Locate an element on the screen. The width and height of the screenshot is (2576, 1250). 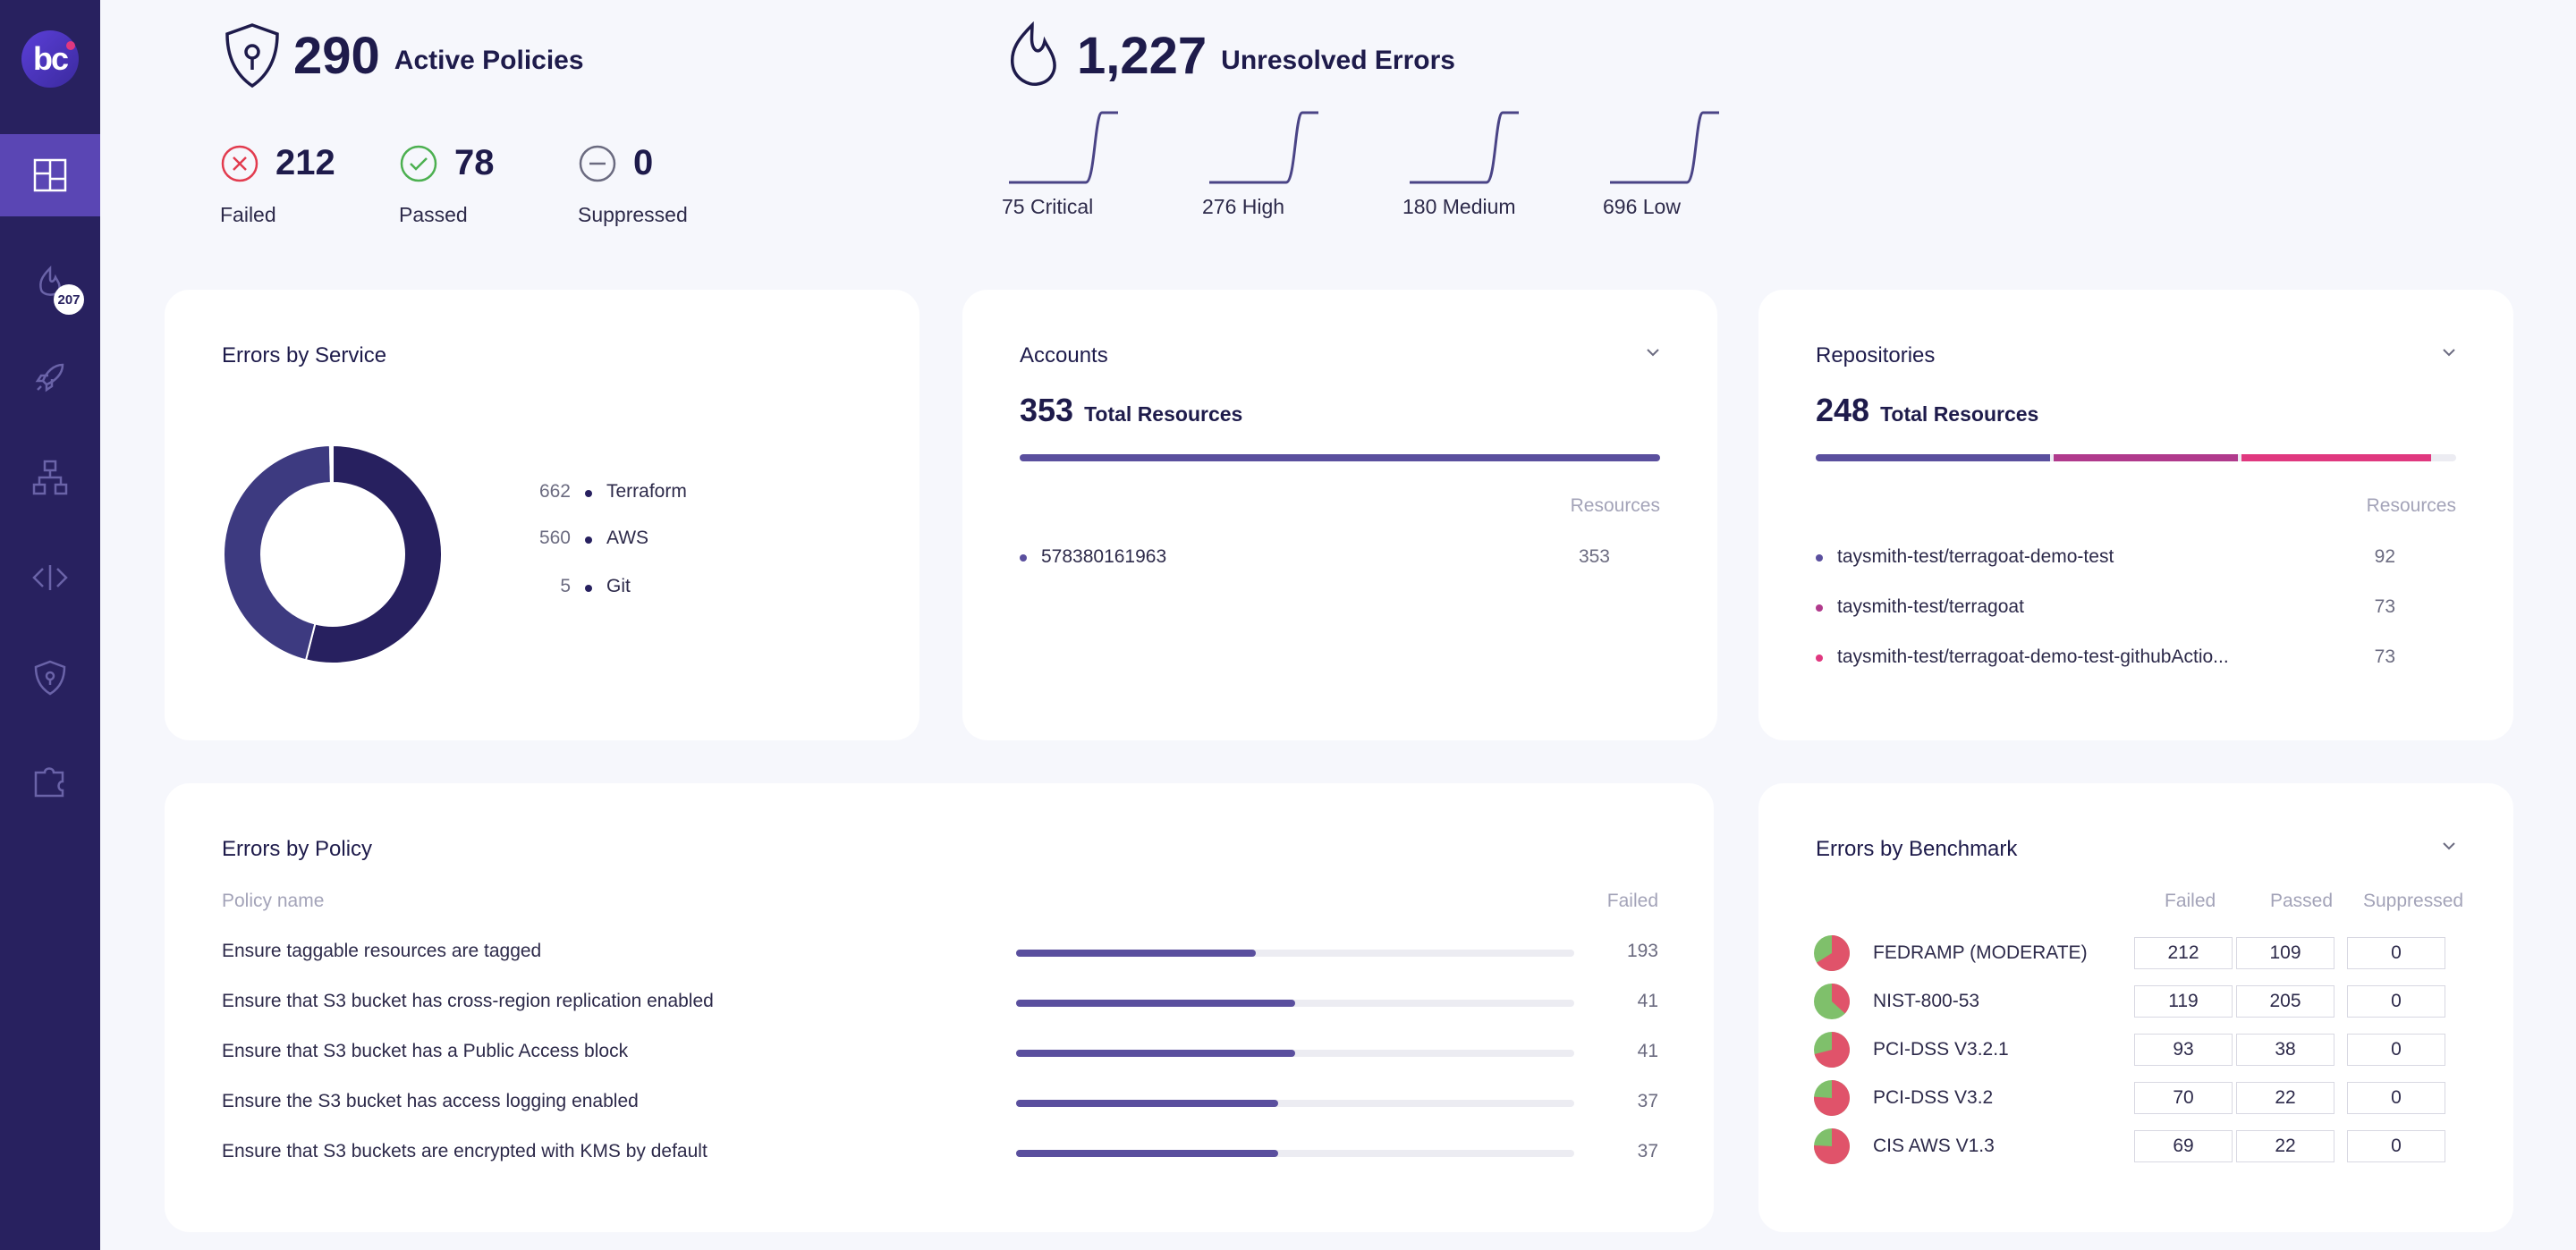
policy-failed-count: 193 is located at coordinates (1642, 951).